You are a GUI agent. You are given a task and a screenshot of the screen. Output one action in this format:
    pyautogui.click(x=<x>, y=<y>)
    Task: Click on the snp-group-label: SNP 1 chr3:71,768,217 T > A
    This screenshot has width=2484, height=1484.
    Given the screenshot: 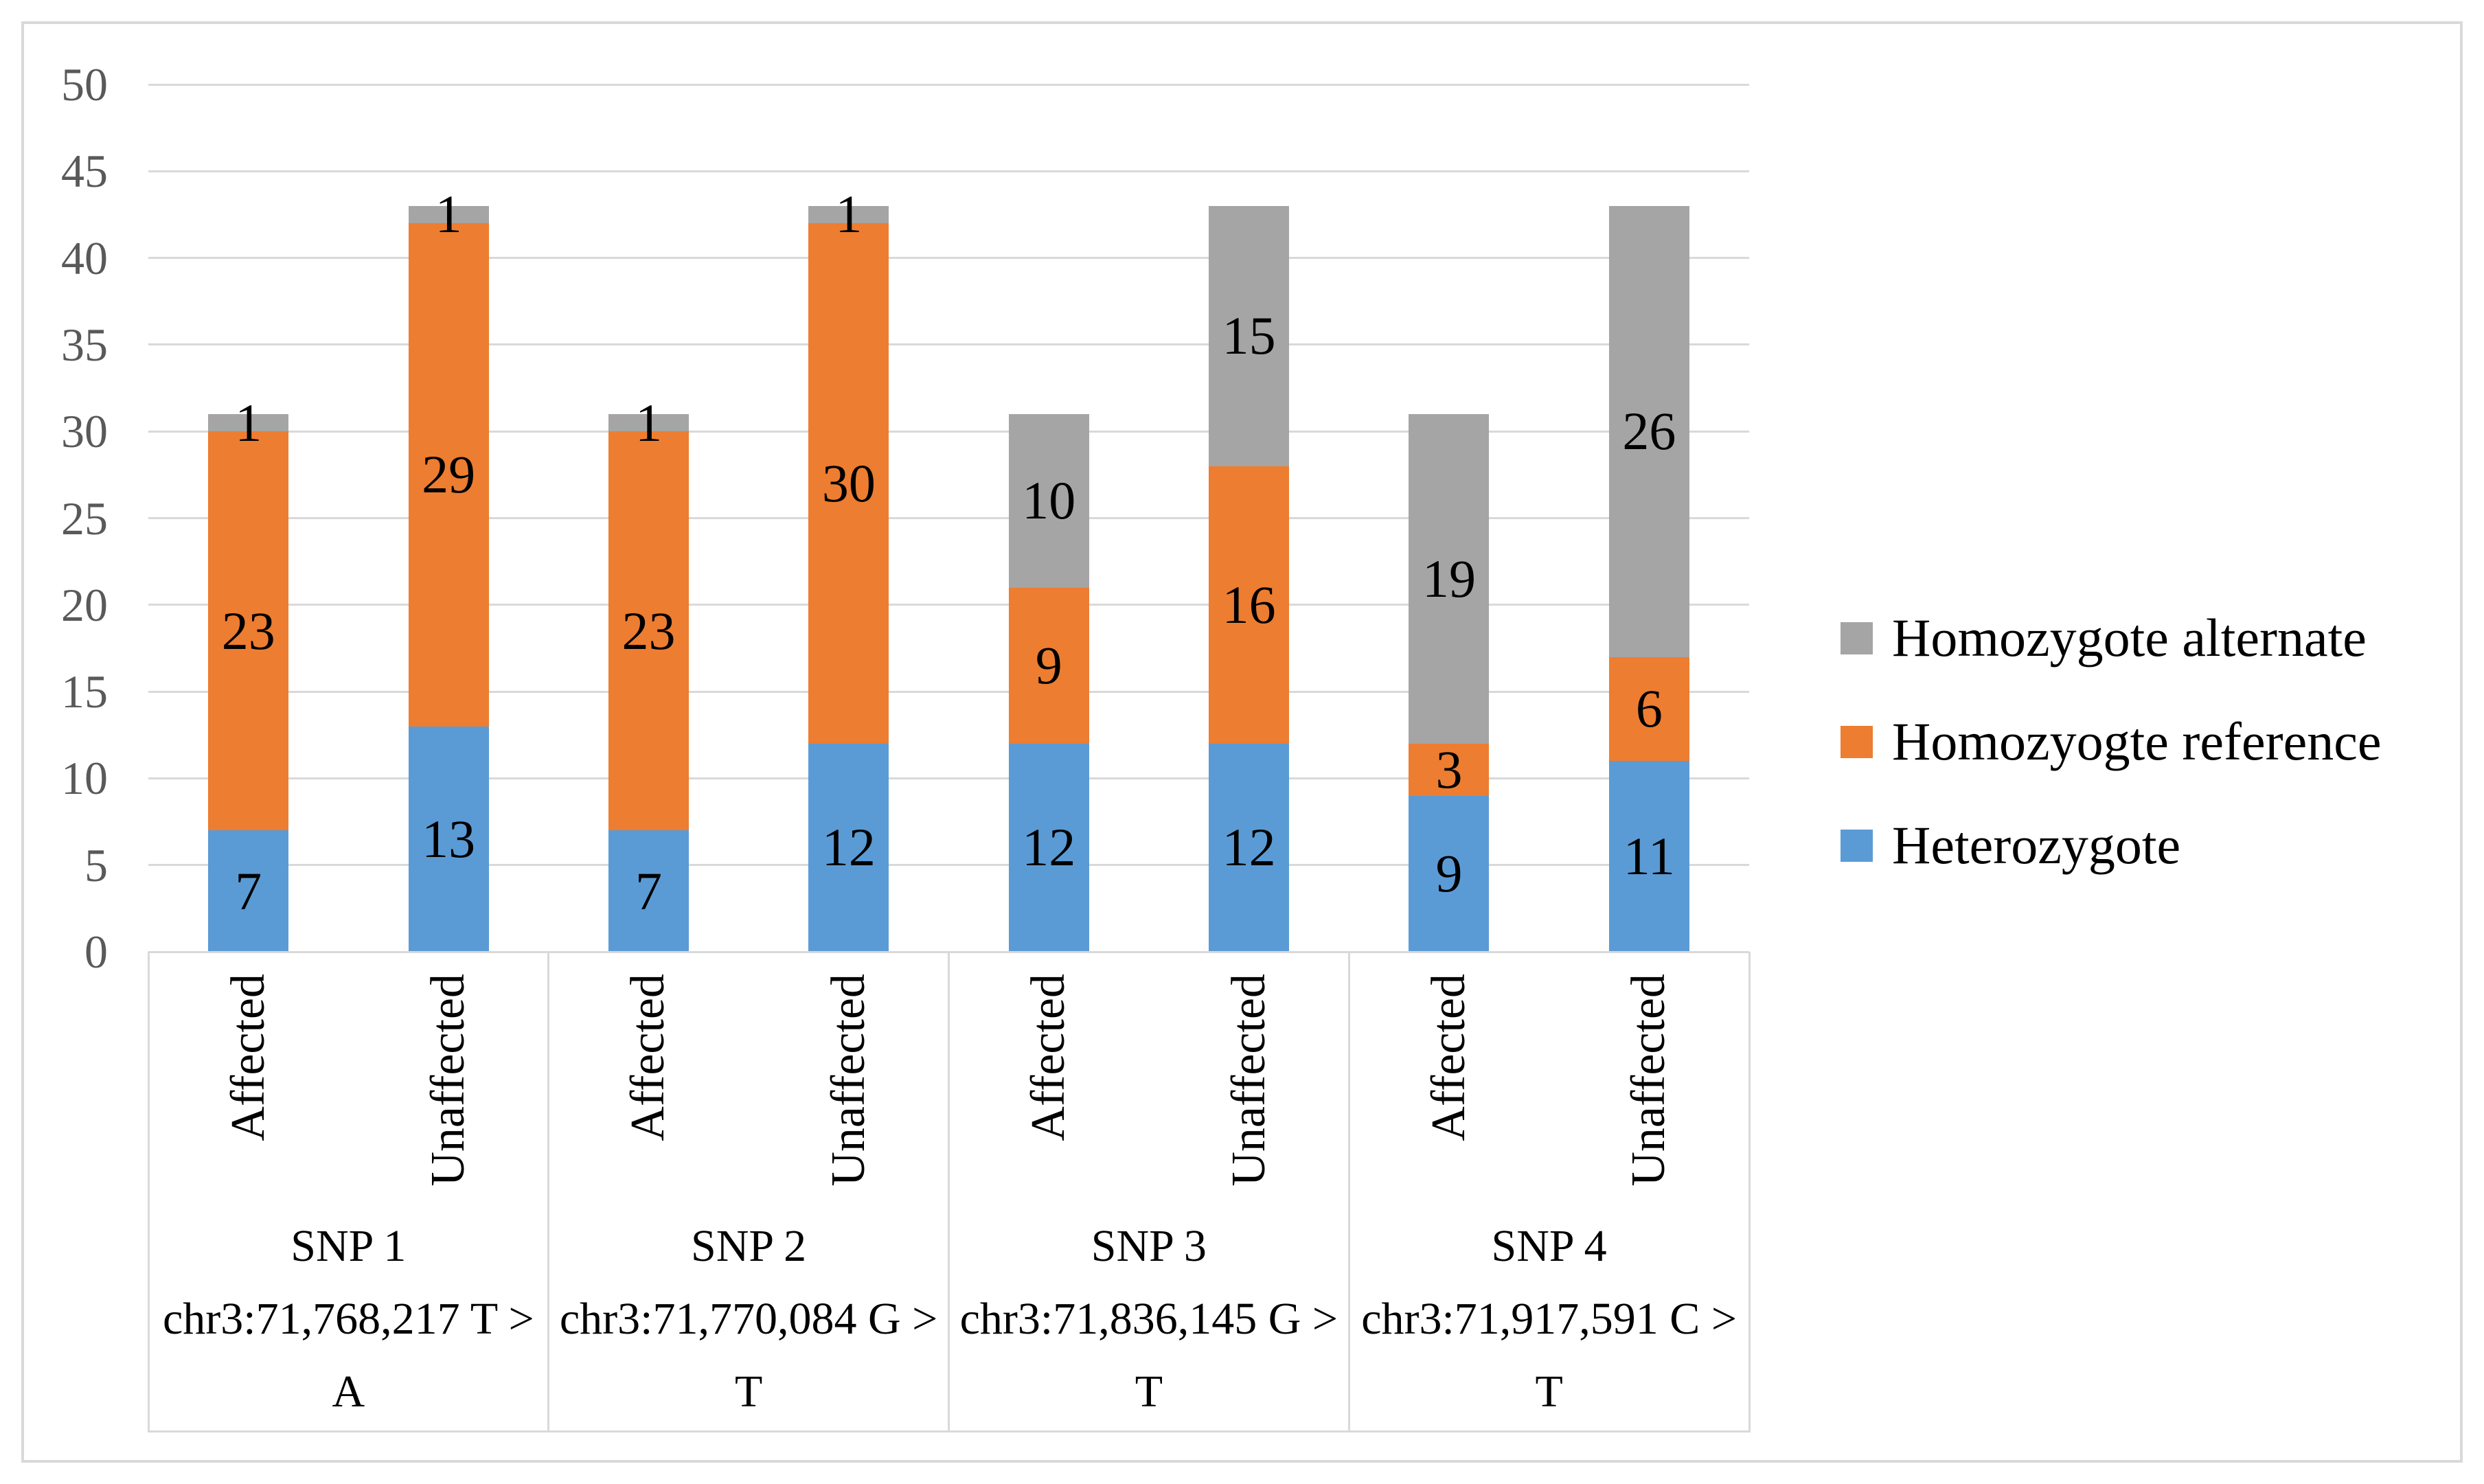 What is the action you would take?
    pyautogui.click(x=348, y=1319)
    